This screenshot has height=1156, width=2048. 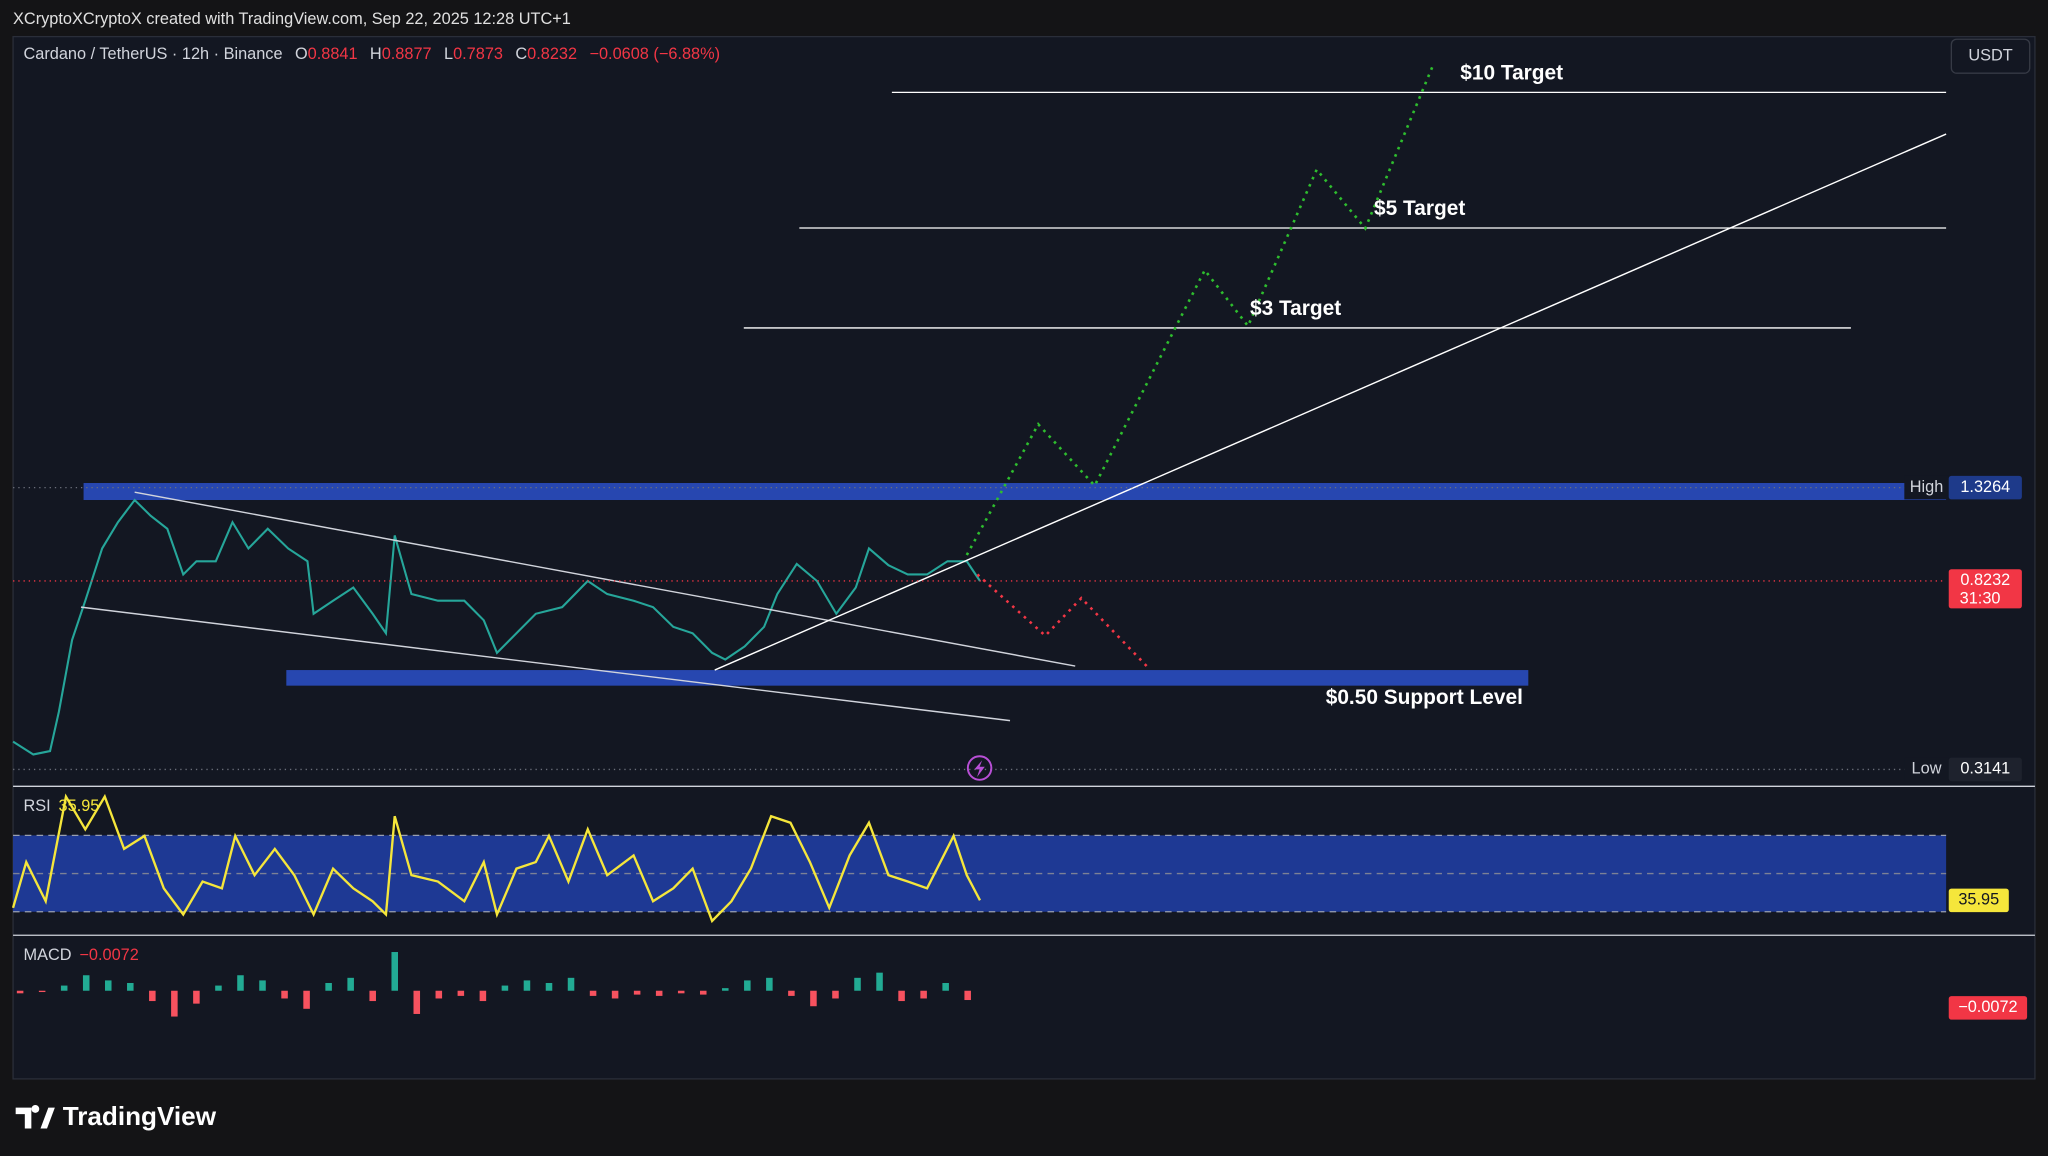 I want to click on ohlc-key: O, so click(x=301, y=54).